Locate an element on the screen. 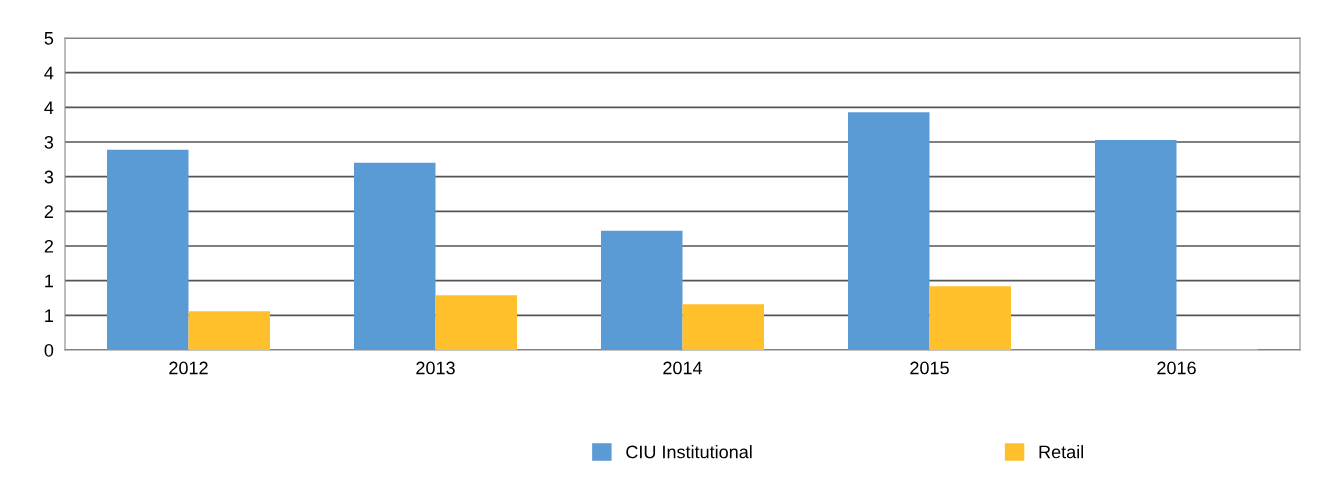 The width and height of the screenshot is (1331, 483). y-tick-label: 0 is located at coordinates (49, 350).